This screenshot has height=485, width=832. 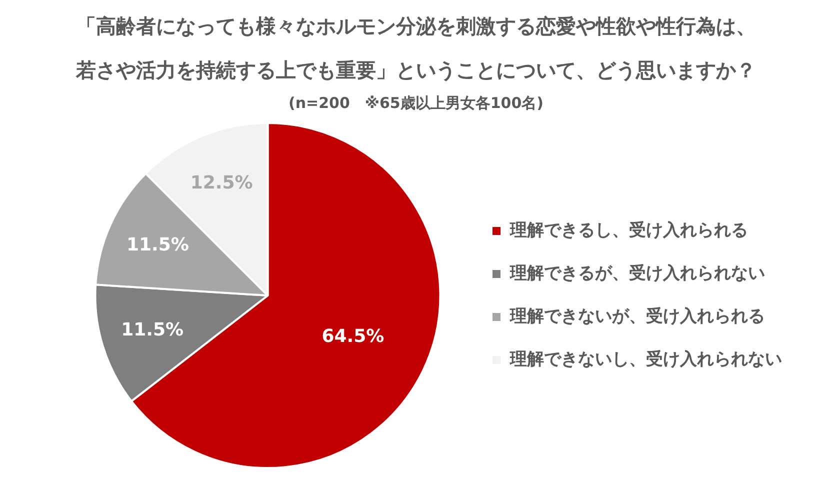 What do you see at coordinates (645, 359) in the screenshot?
I see `legend-label: 理解できないし、受け入れられない` at bounding box center [645, 359].